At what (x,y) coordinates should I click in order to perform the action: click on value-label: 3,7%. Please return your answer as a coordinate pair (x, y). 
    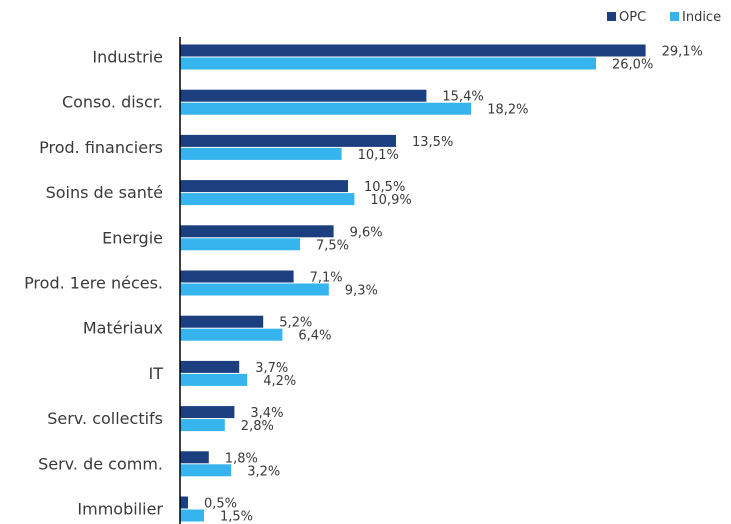
    Looking at the image, I should click on (271, 368).